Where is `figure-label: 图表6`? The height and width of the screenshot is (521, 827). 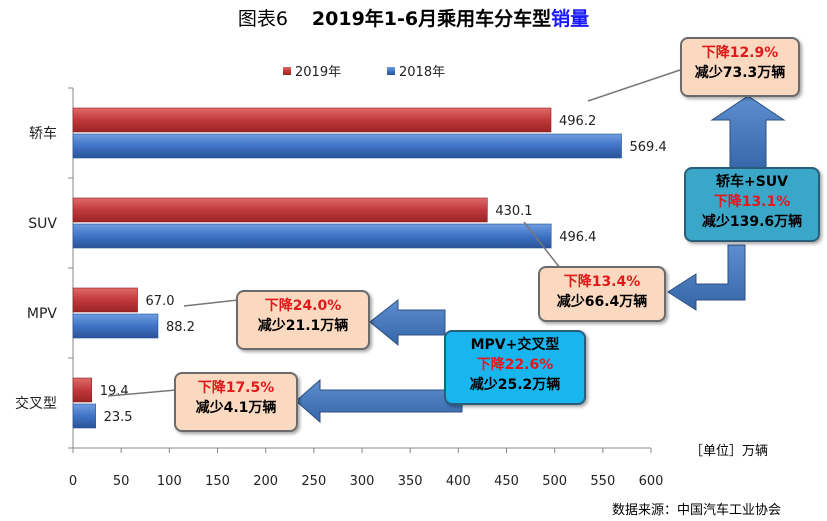 figure-label: 图表6 is located at coordinates (262, 19).